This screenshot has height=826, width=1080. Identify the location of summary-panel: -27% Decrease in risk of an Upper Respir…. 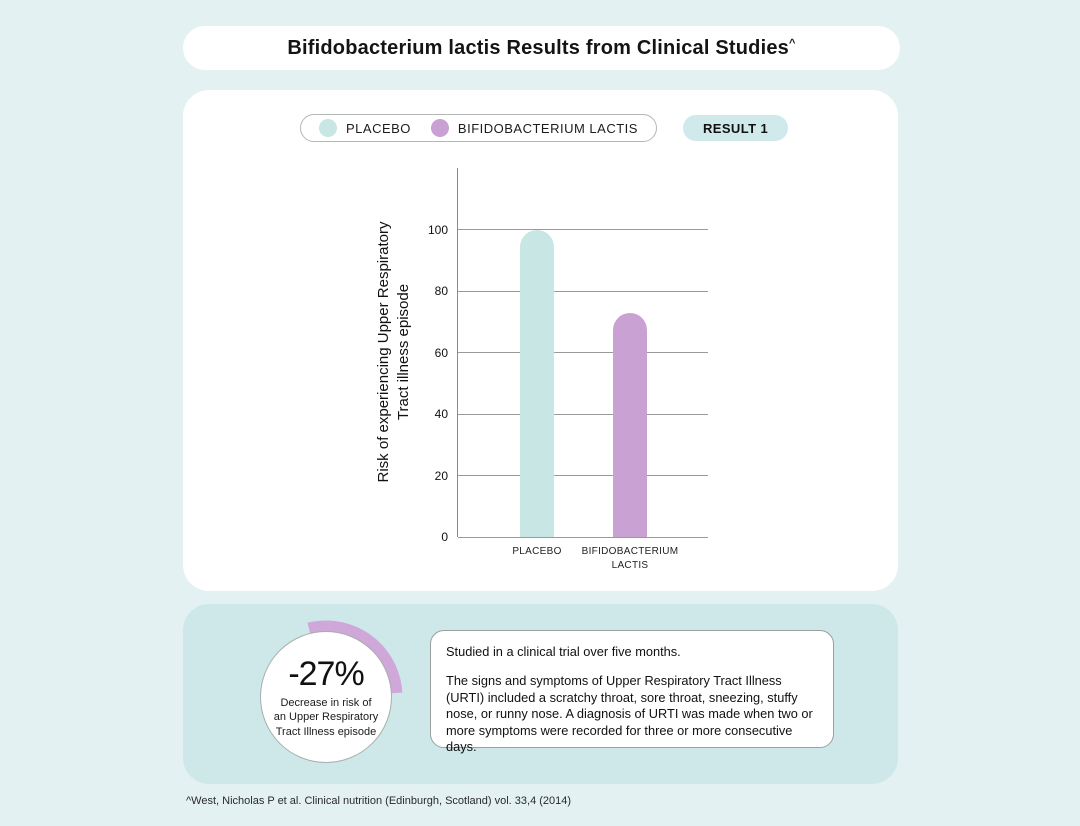
(540, 694).